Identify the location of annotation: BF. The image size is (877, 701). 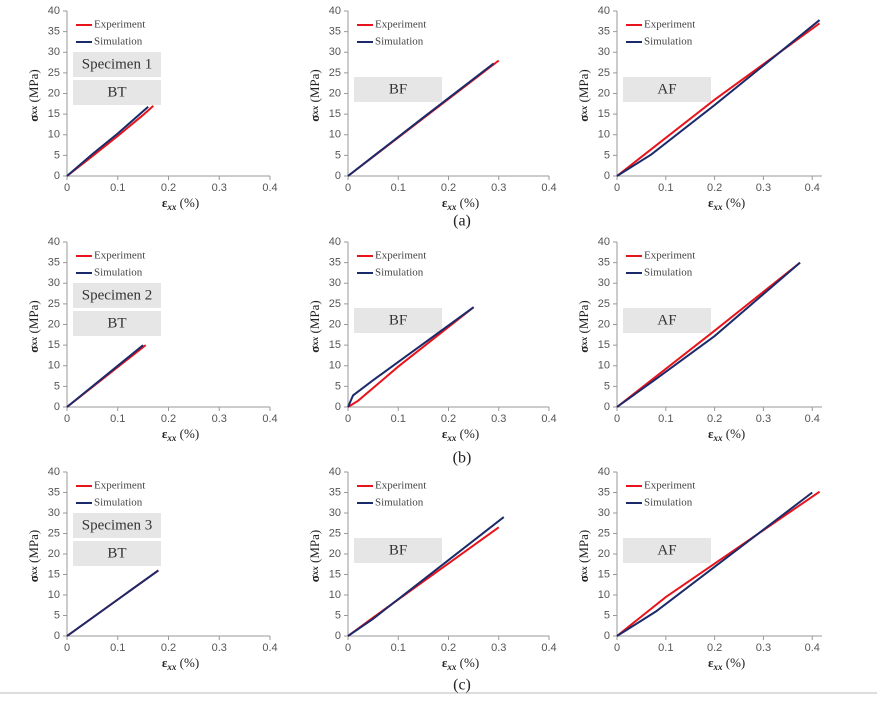
(398, 550).